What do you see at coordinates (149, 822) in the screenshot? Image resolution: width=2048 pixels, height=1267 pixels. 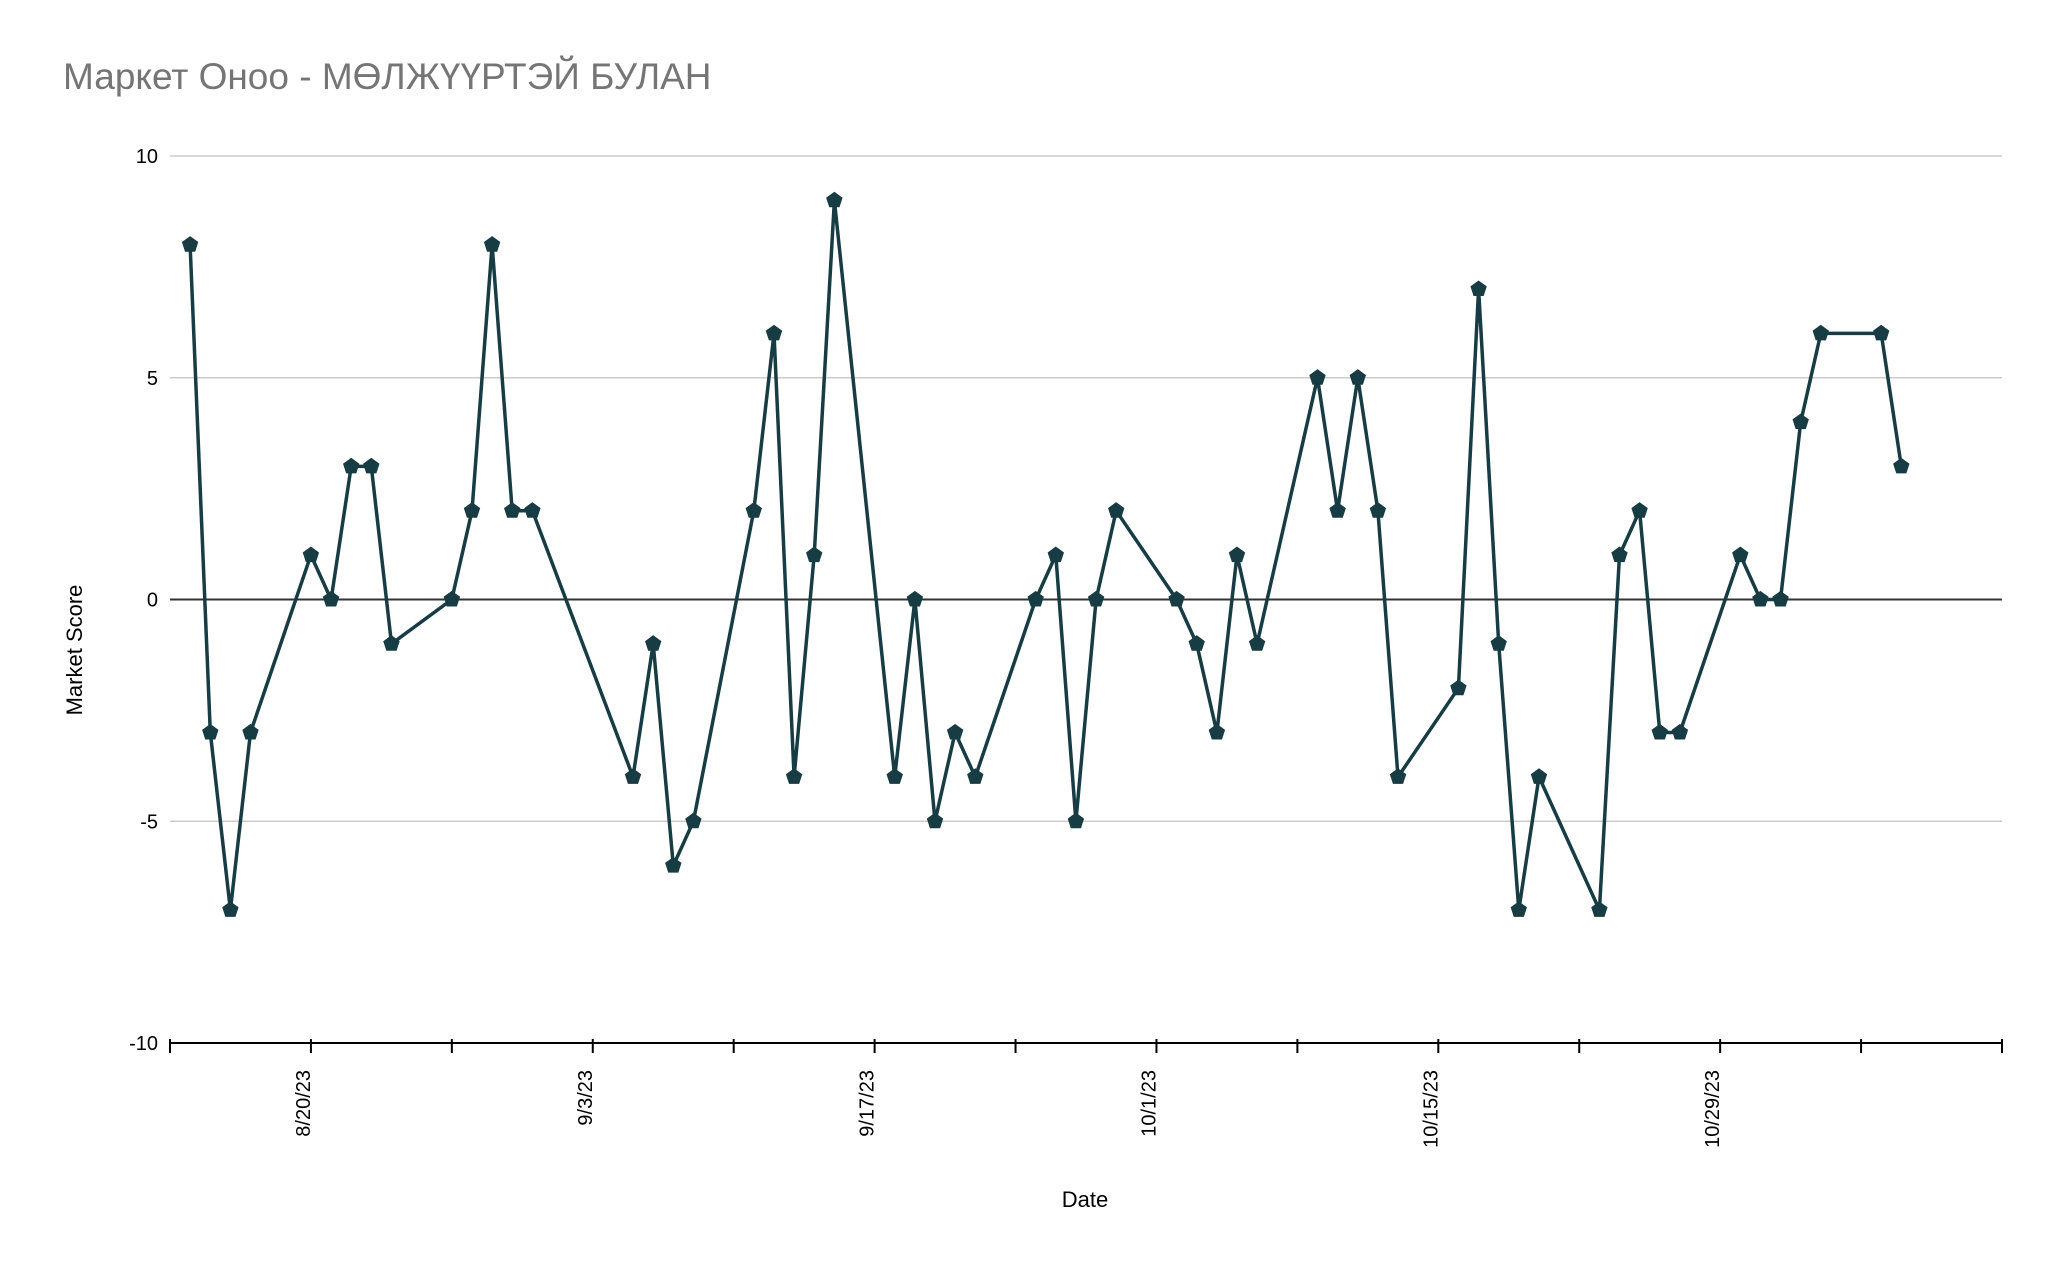 I see `y-tick-label: -5` at bounding box center [149, 822].